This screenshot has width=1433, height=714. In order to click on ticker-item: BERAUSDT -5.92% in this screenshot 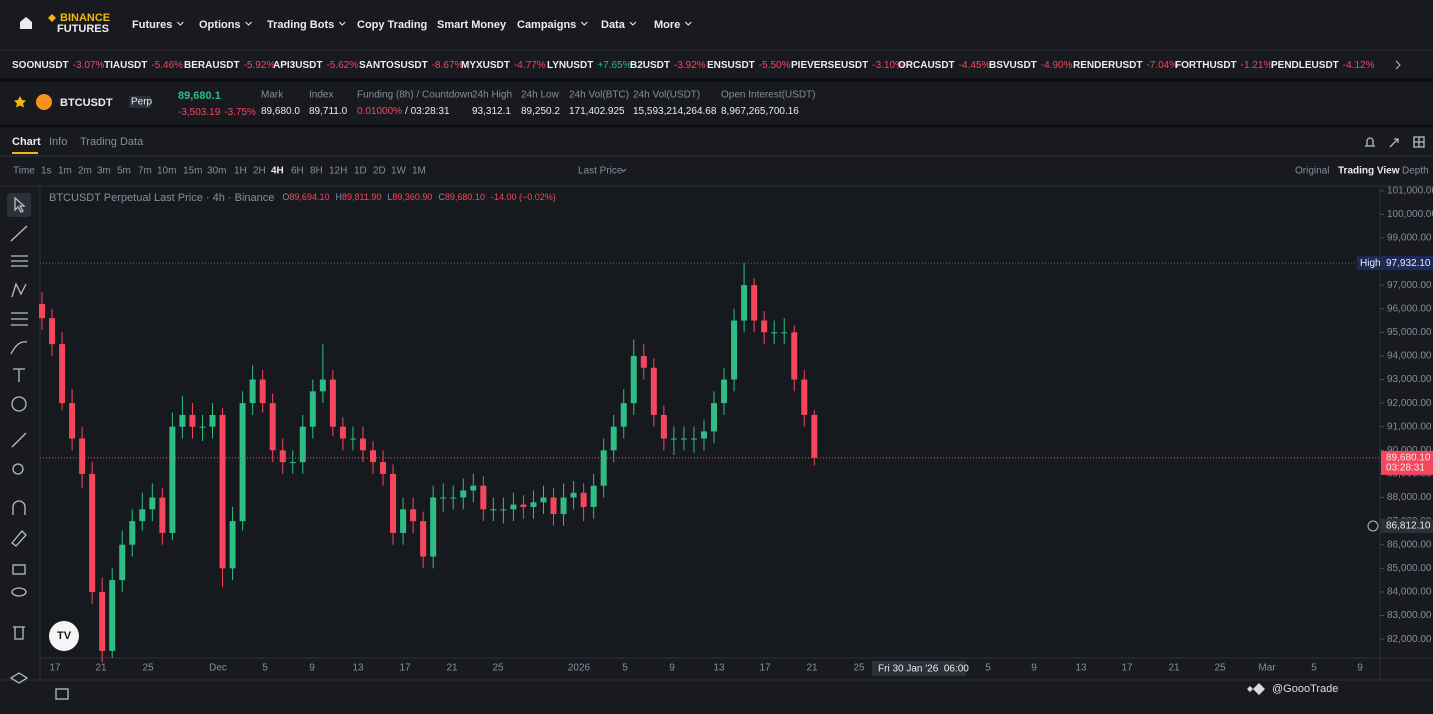, I will do `click(229, 65)`.